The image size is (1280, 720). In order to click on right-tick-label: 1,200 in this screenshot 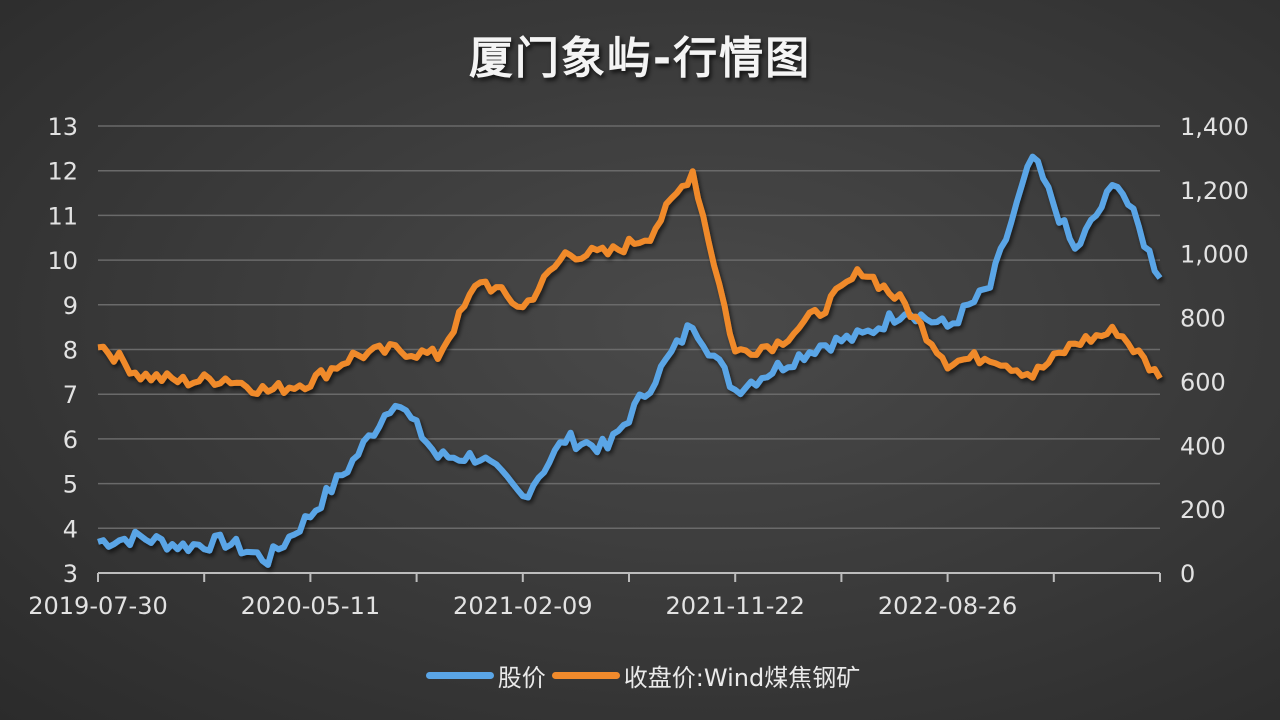, I will do `click(1214, 191)`.